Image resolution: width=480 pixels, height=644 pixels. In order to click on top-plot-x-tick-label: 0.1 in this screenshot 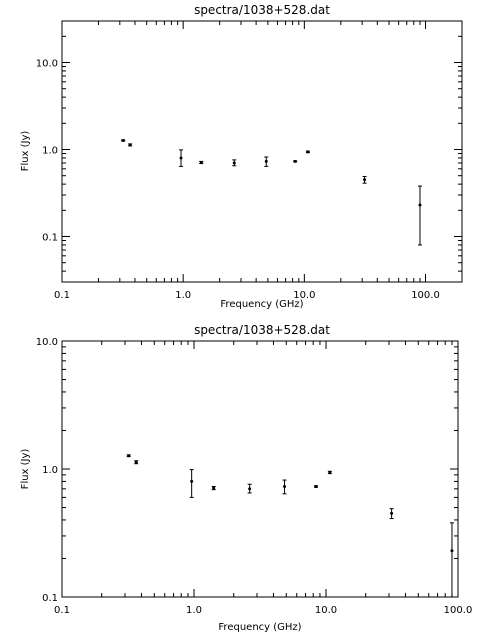, I will do `click(62, 295)`.